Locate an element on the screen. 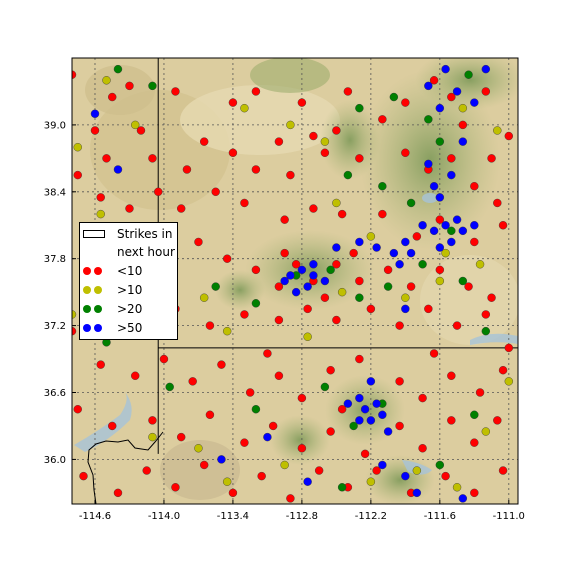 The image size is (576, 576). legend-title-line2: next hour is located at coordinates (146, 252).